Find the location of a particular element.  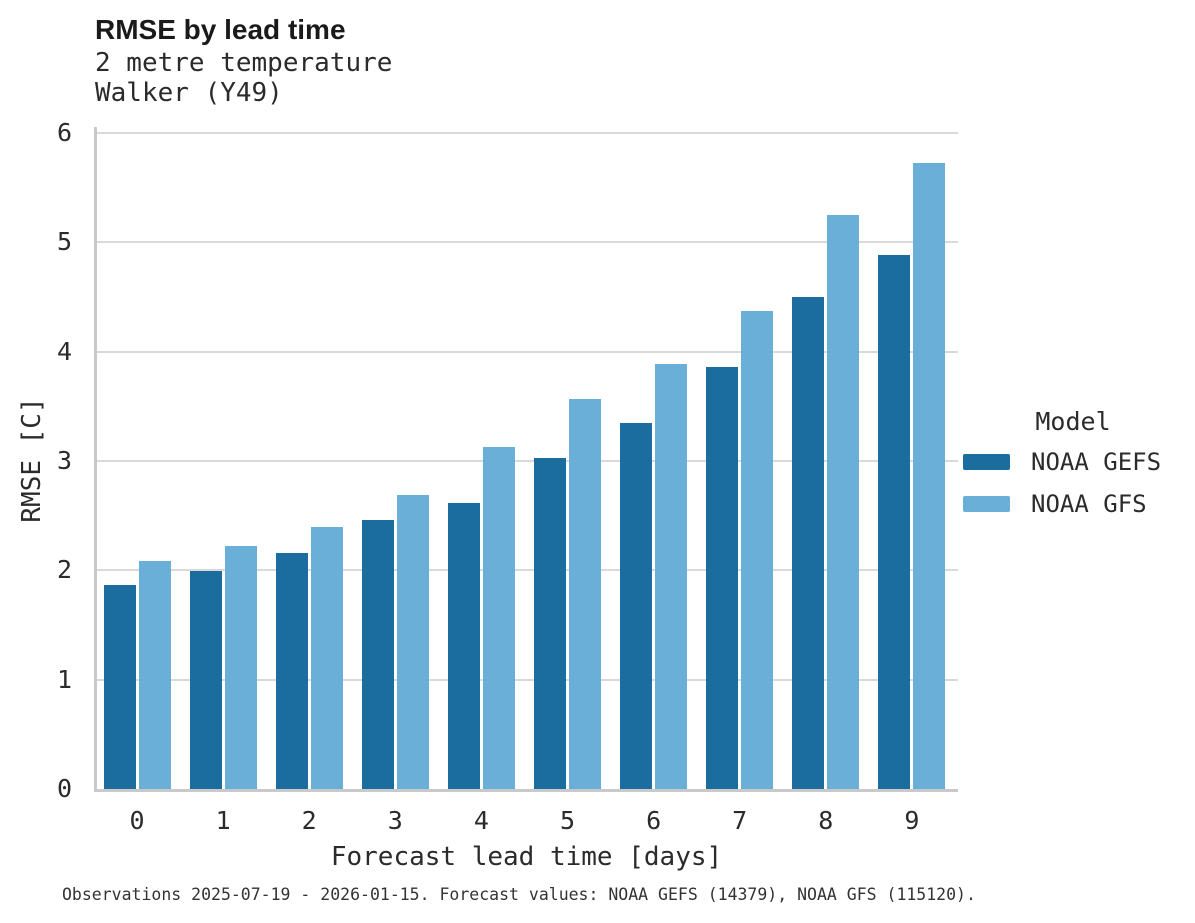

bar-noaa-gfs-day0 is located at coordinates (154, 674).